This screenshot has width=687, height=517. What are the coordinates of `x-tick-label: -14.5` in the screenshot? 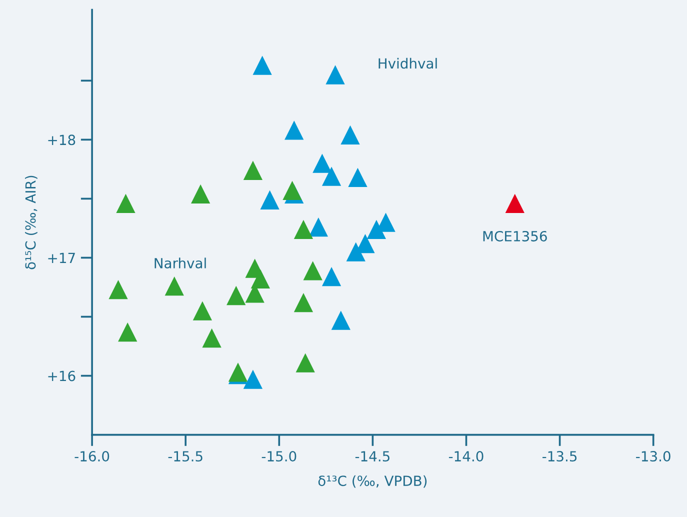 It's located at (372, 456).